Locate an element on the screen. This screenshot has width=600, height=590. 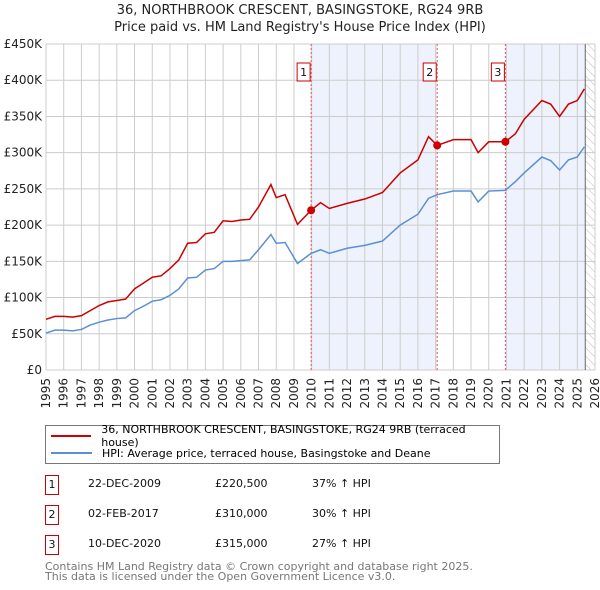
transaction-badge: 1 is located at coordinates (52, 485).